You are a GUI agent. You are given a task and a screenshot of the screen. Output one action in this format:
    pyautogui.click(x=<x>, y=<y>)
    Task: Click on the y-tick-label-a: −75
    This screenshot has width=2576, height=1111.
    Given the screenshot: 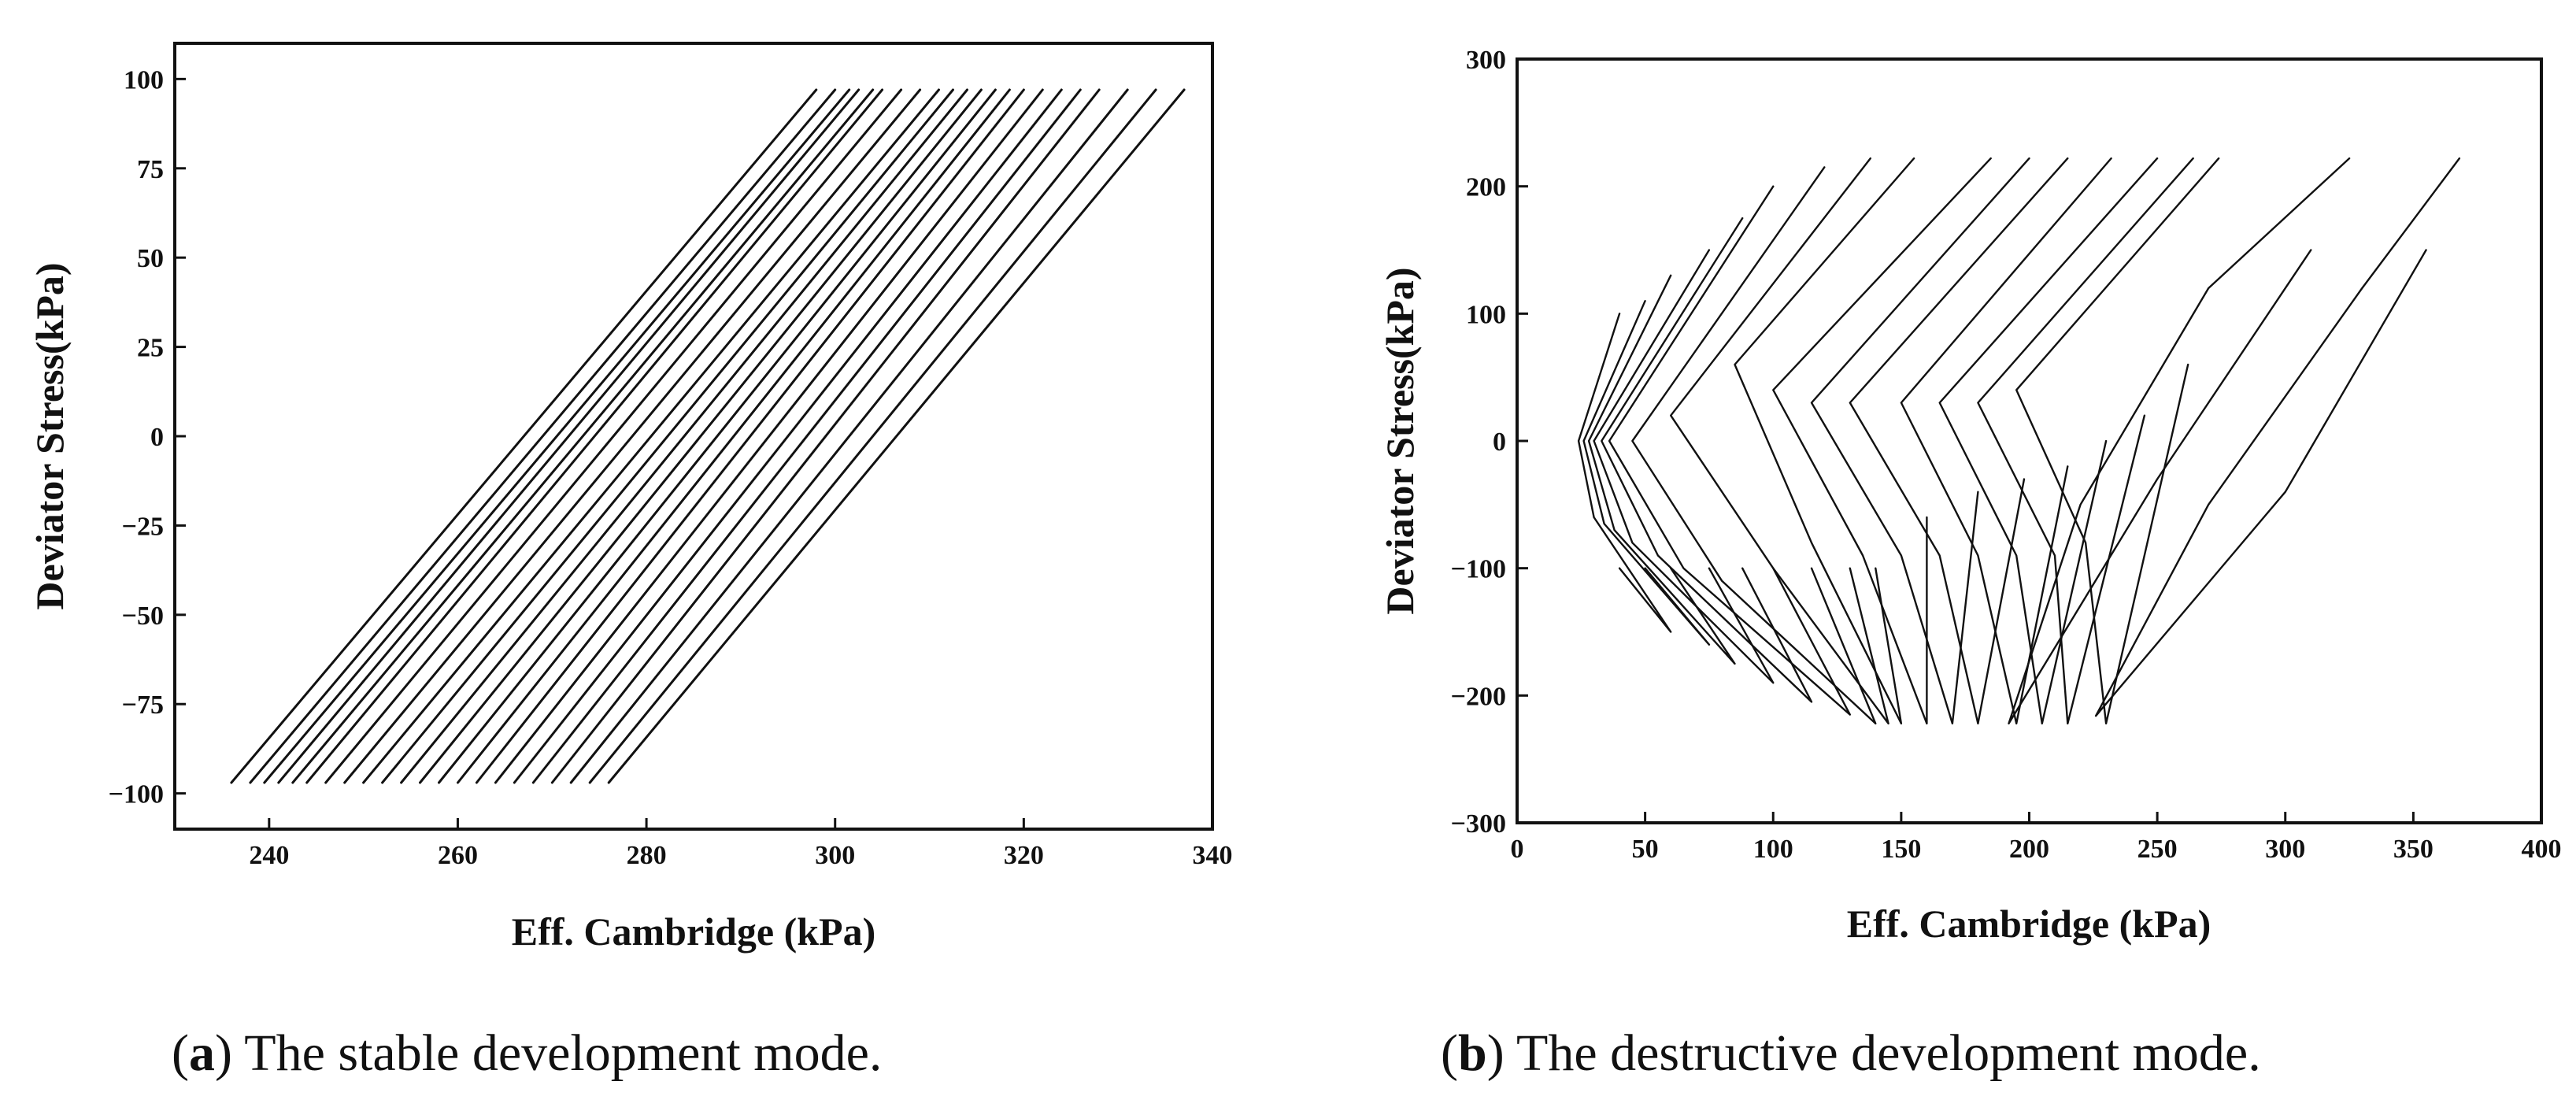 What is the action you would take?
    pyautogui.click(x=143, y=705)
    